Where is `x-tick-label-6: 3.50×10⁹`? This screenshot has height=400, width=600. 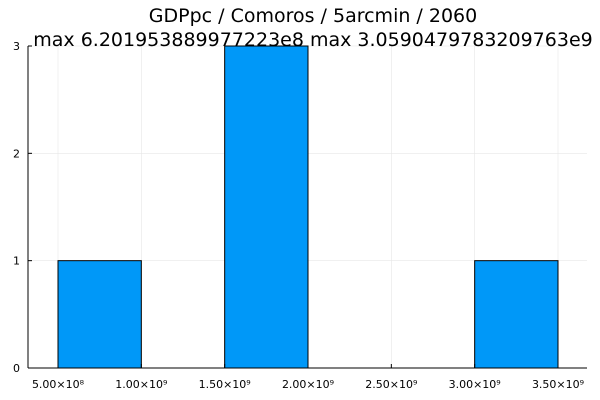 x-tick-label-6: 3.50×10⁹ is located at coordinates (558, 384).